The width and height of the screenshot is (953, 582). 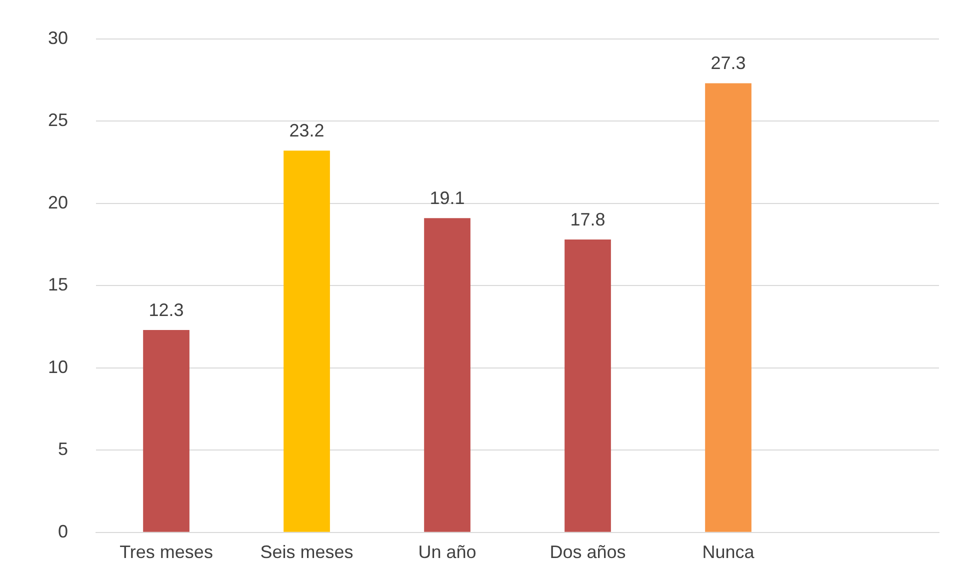 What do you see at coordinates (63, 531) in the screenshot?
I see `y-tick-label: 0` at bounding box center [63, 531].